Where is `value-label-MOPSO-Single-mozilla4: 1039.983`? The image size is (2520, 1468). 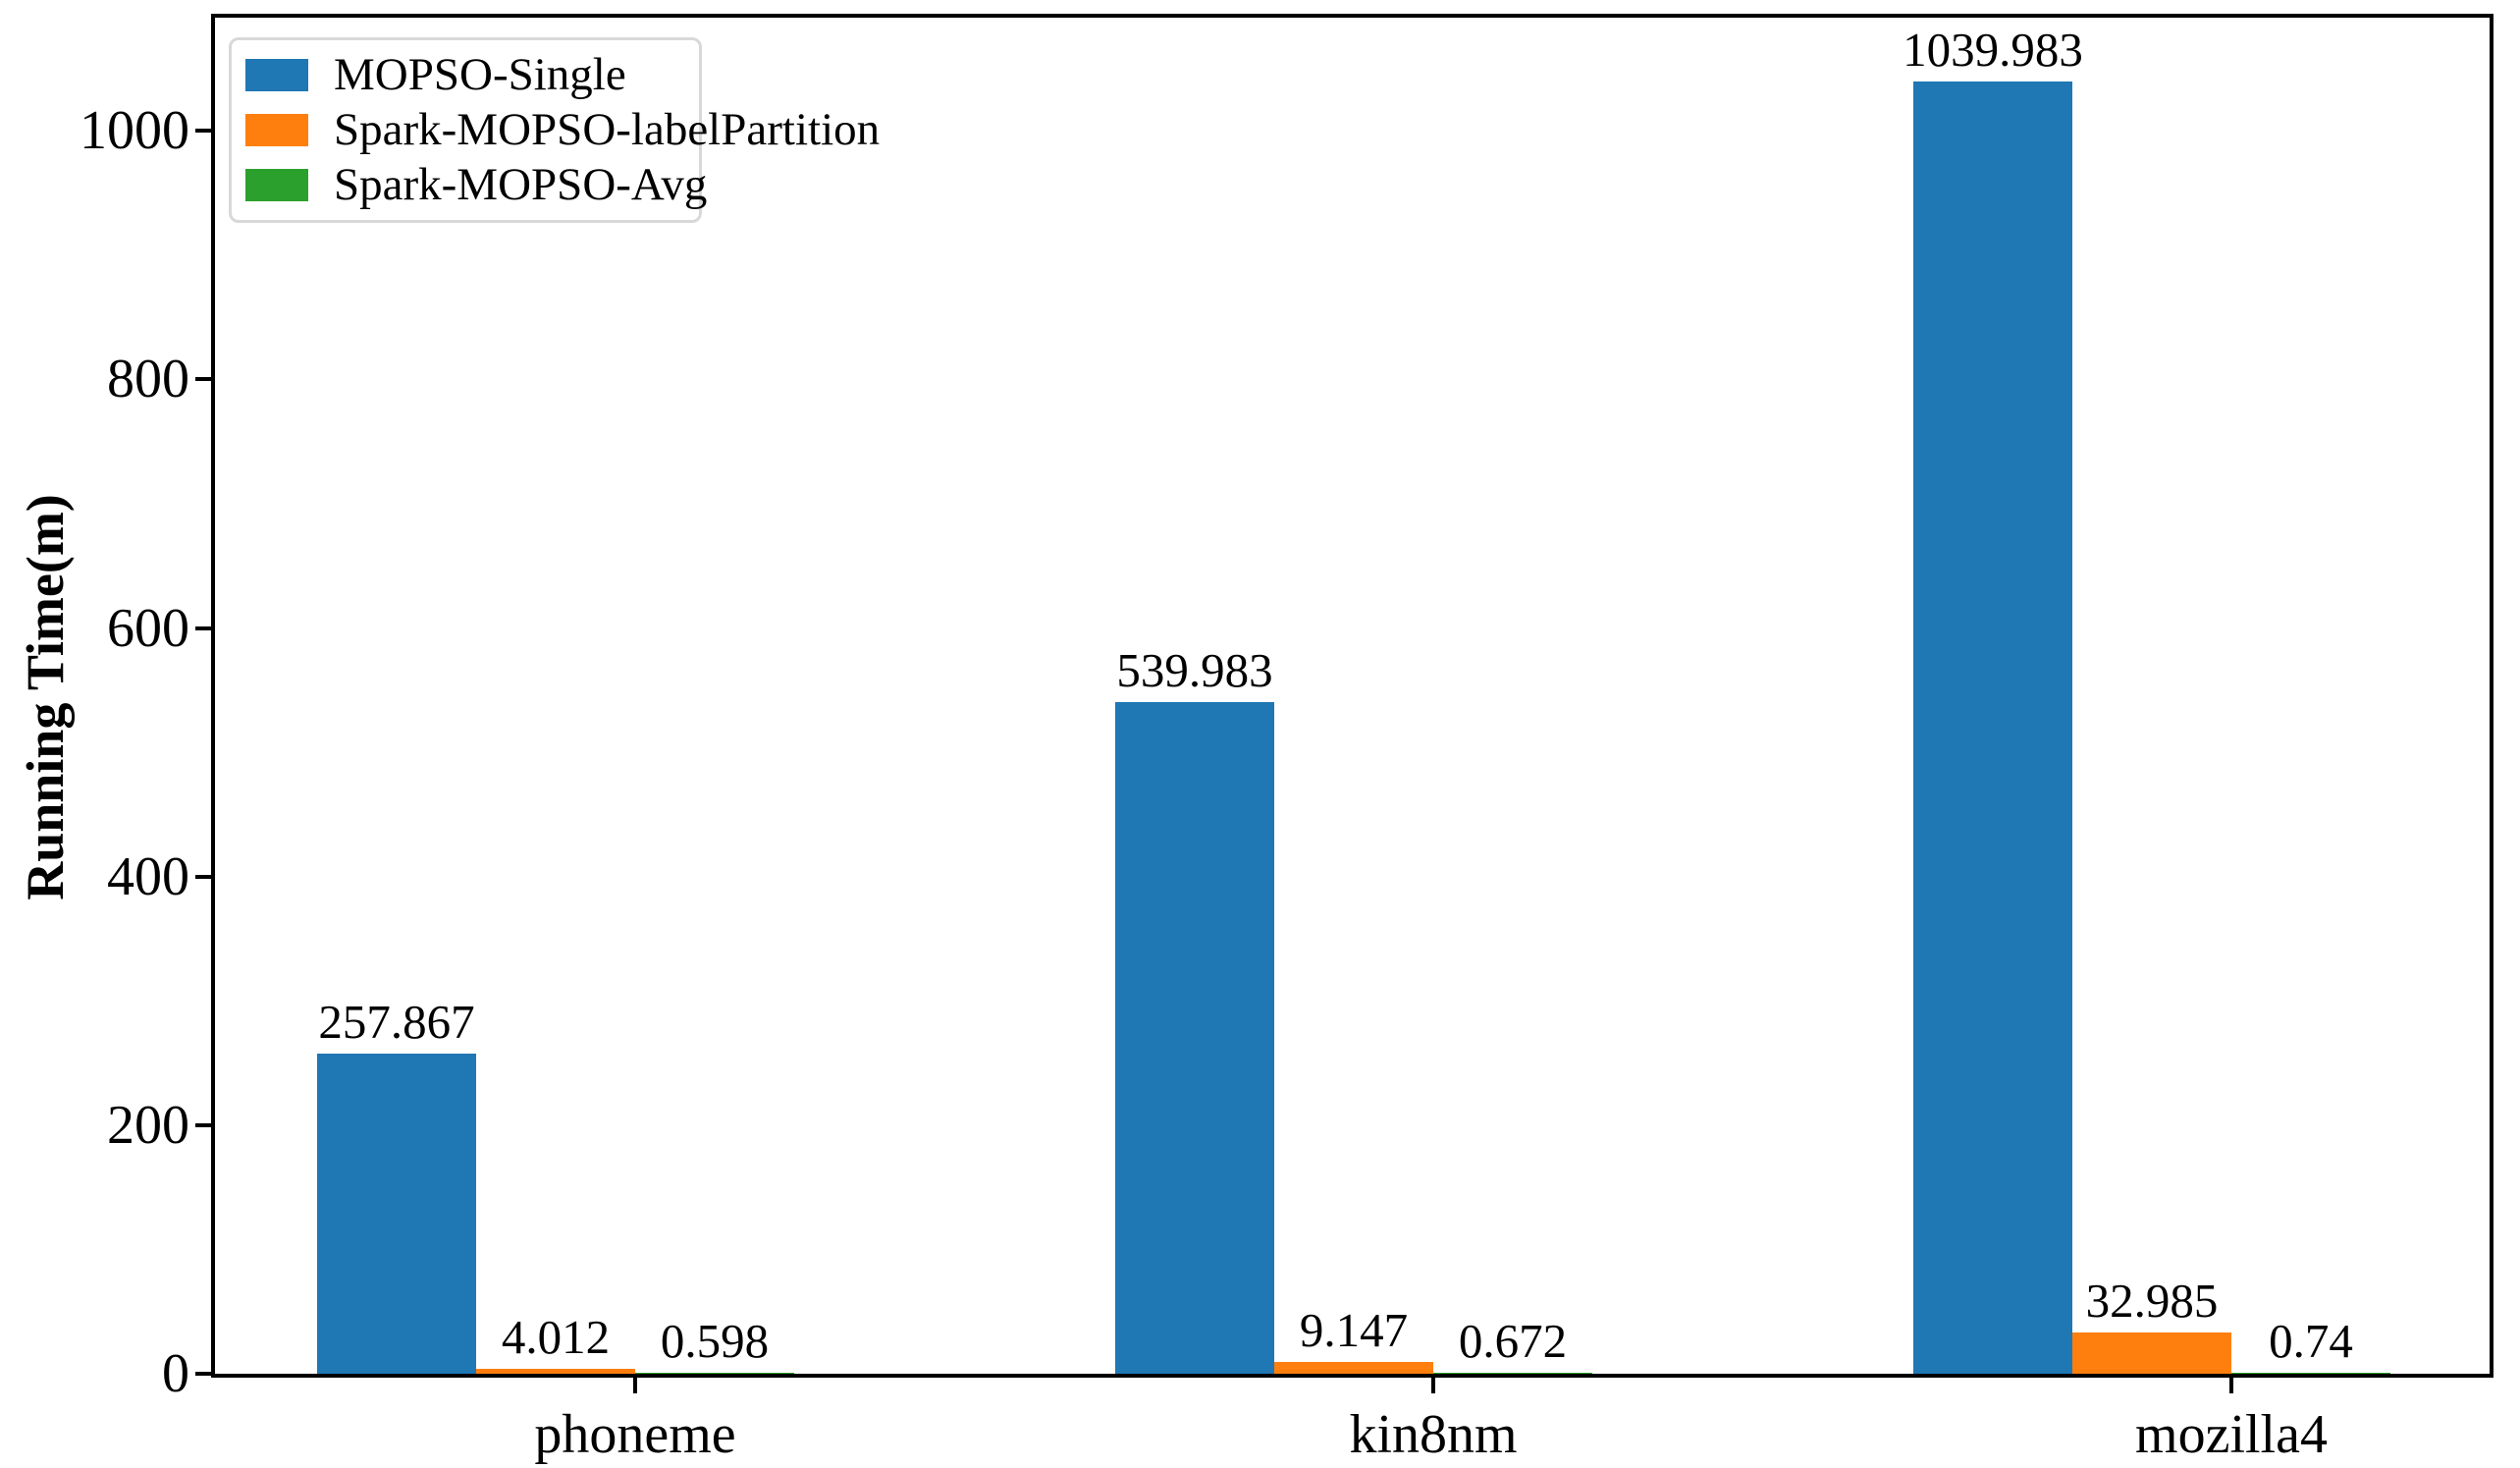
value-label-MOPSO-Single-mozilla4: 1039.983 is located at coordinates (1993, 49).